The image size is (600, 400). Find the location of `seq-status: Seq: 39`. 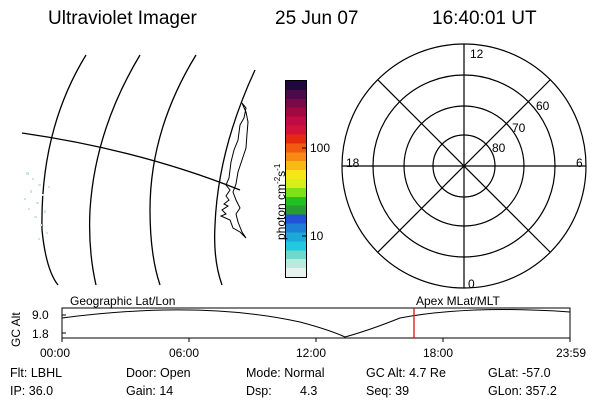

seq-status: Seq: 39 is located at coordinates (388, 391).